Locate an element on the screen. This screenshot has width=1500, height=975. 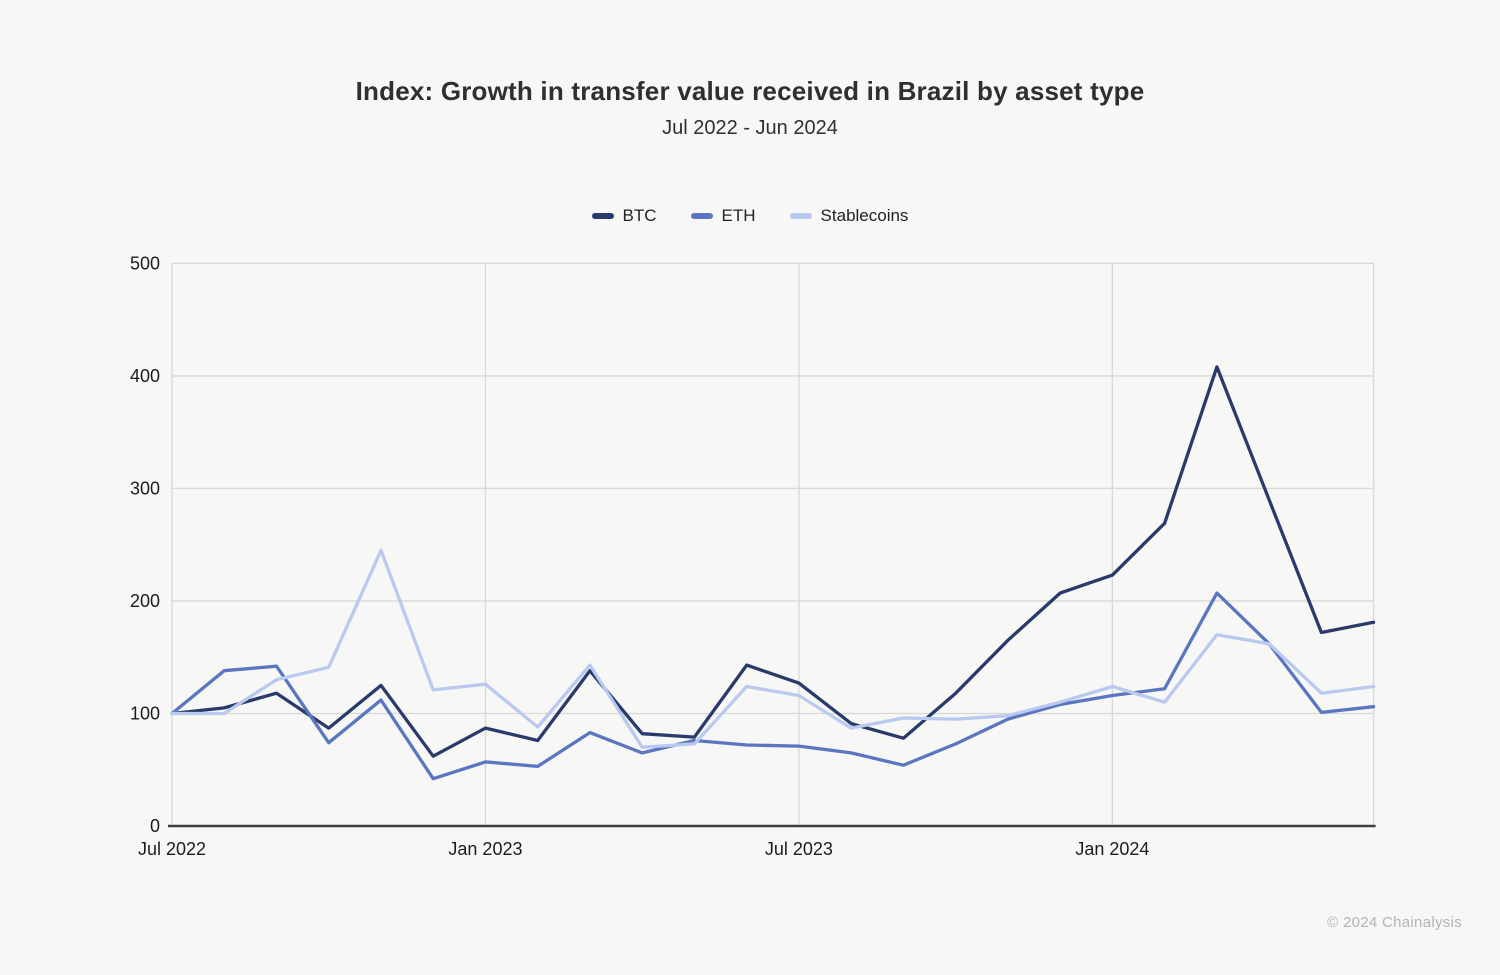
legend-item-eth: ETH is located at coordinates (723, 216).